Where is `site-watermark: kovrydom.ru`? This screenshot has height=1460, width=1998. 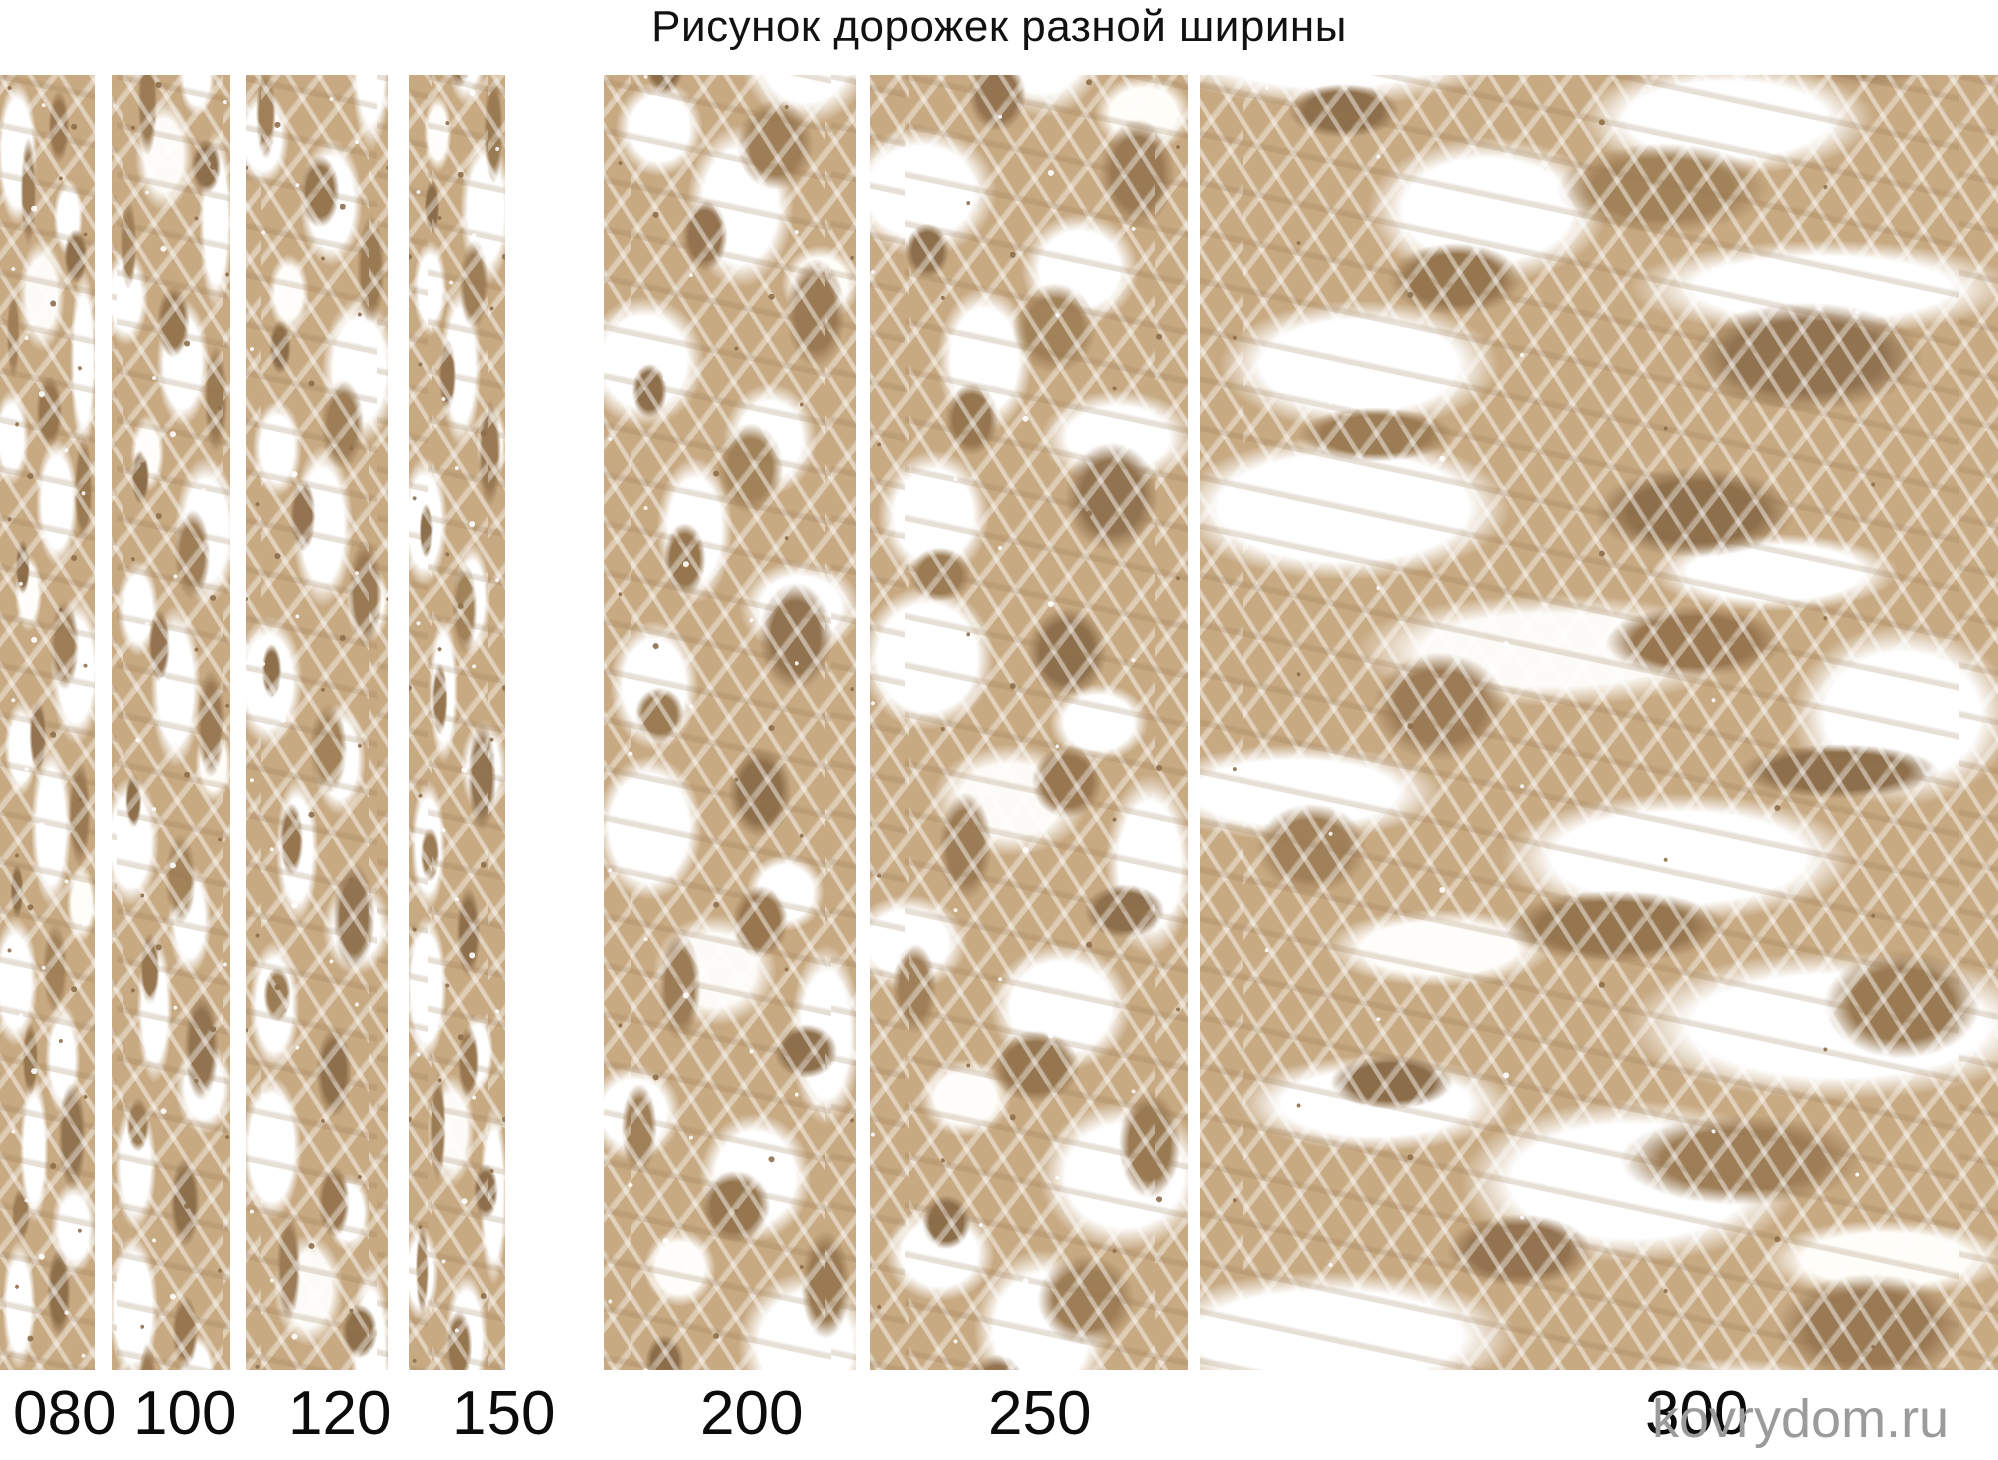 site-watermark: kovrydom.ru is located at coordinates (1801, 1419).